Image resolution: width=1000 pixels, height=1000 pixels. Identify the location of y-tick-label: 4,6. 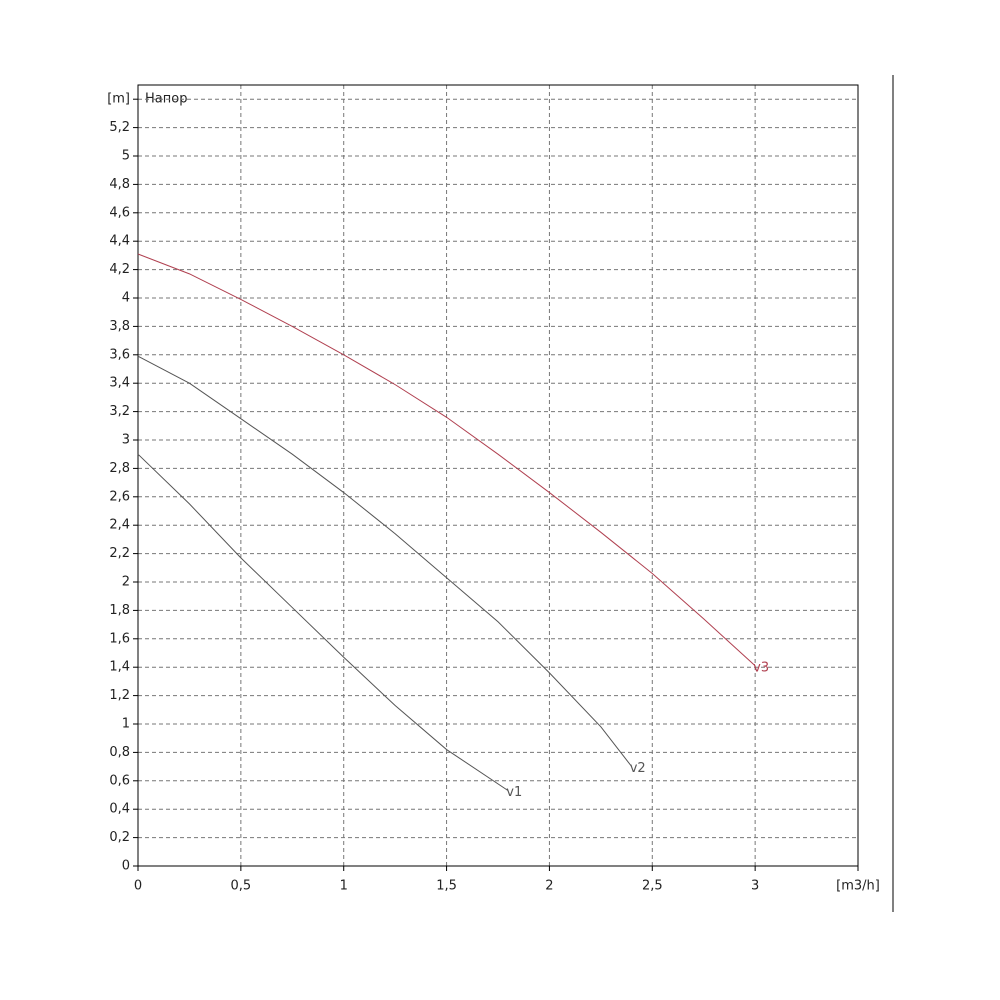
(119, 212).